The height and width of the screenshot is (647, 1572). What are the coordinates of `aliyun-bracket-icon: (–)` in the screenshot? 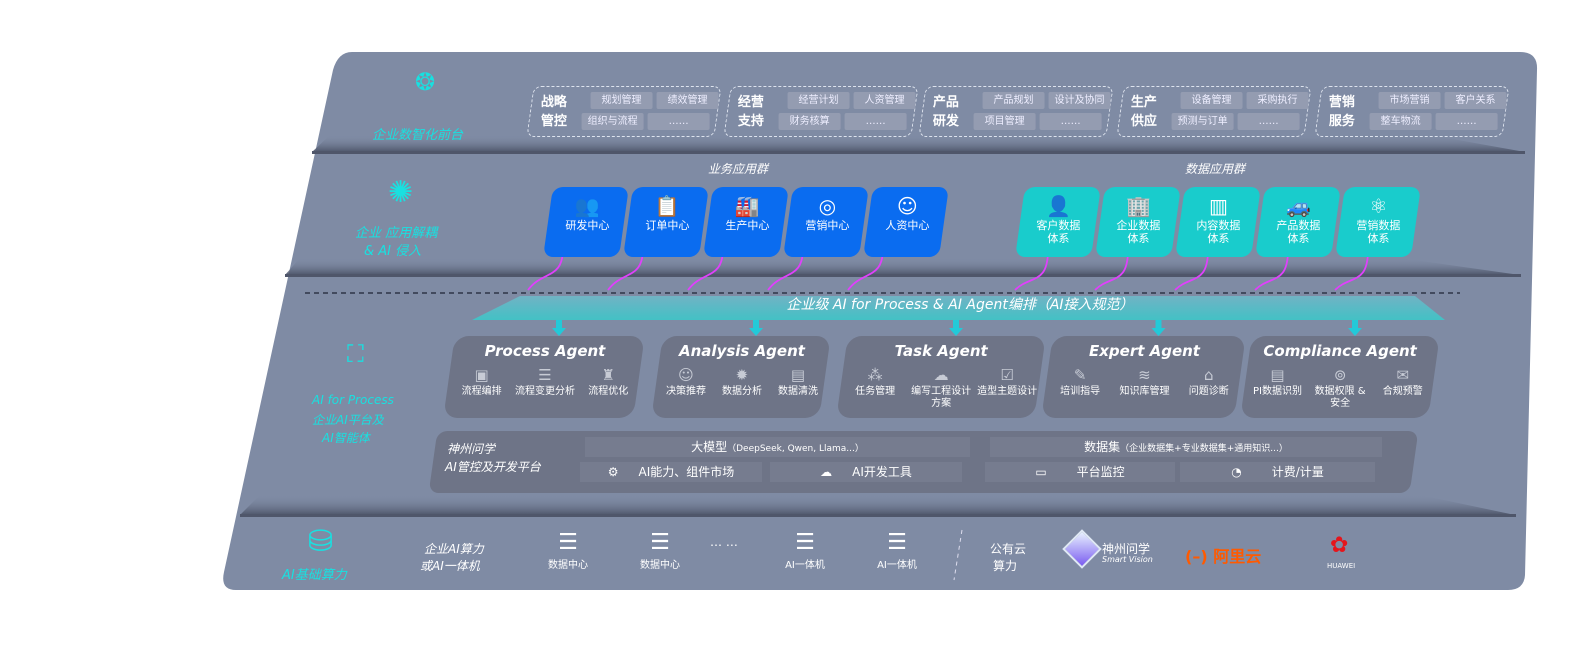 It's located at (1196, 556).